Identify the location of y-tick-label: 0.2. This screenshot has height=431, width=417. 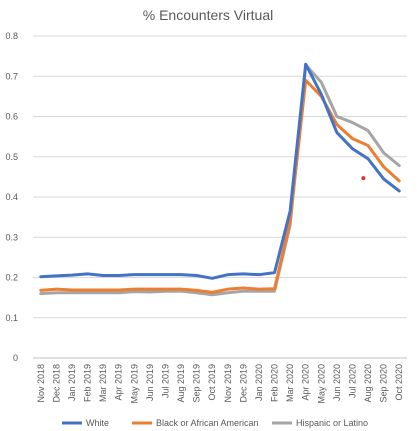
(11, 278).